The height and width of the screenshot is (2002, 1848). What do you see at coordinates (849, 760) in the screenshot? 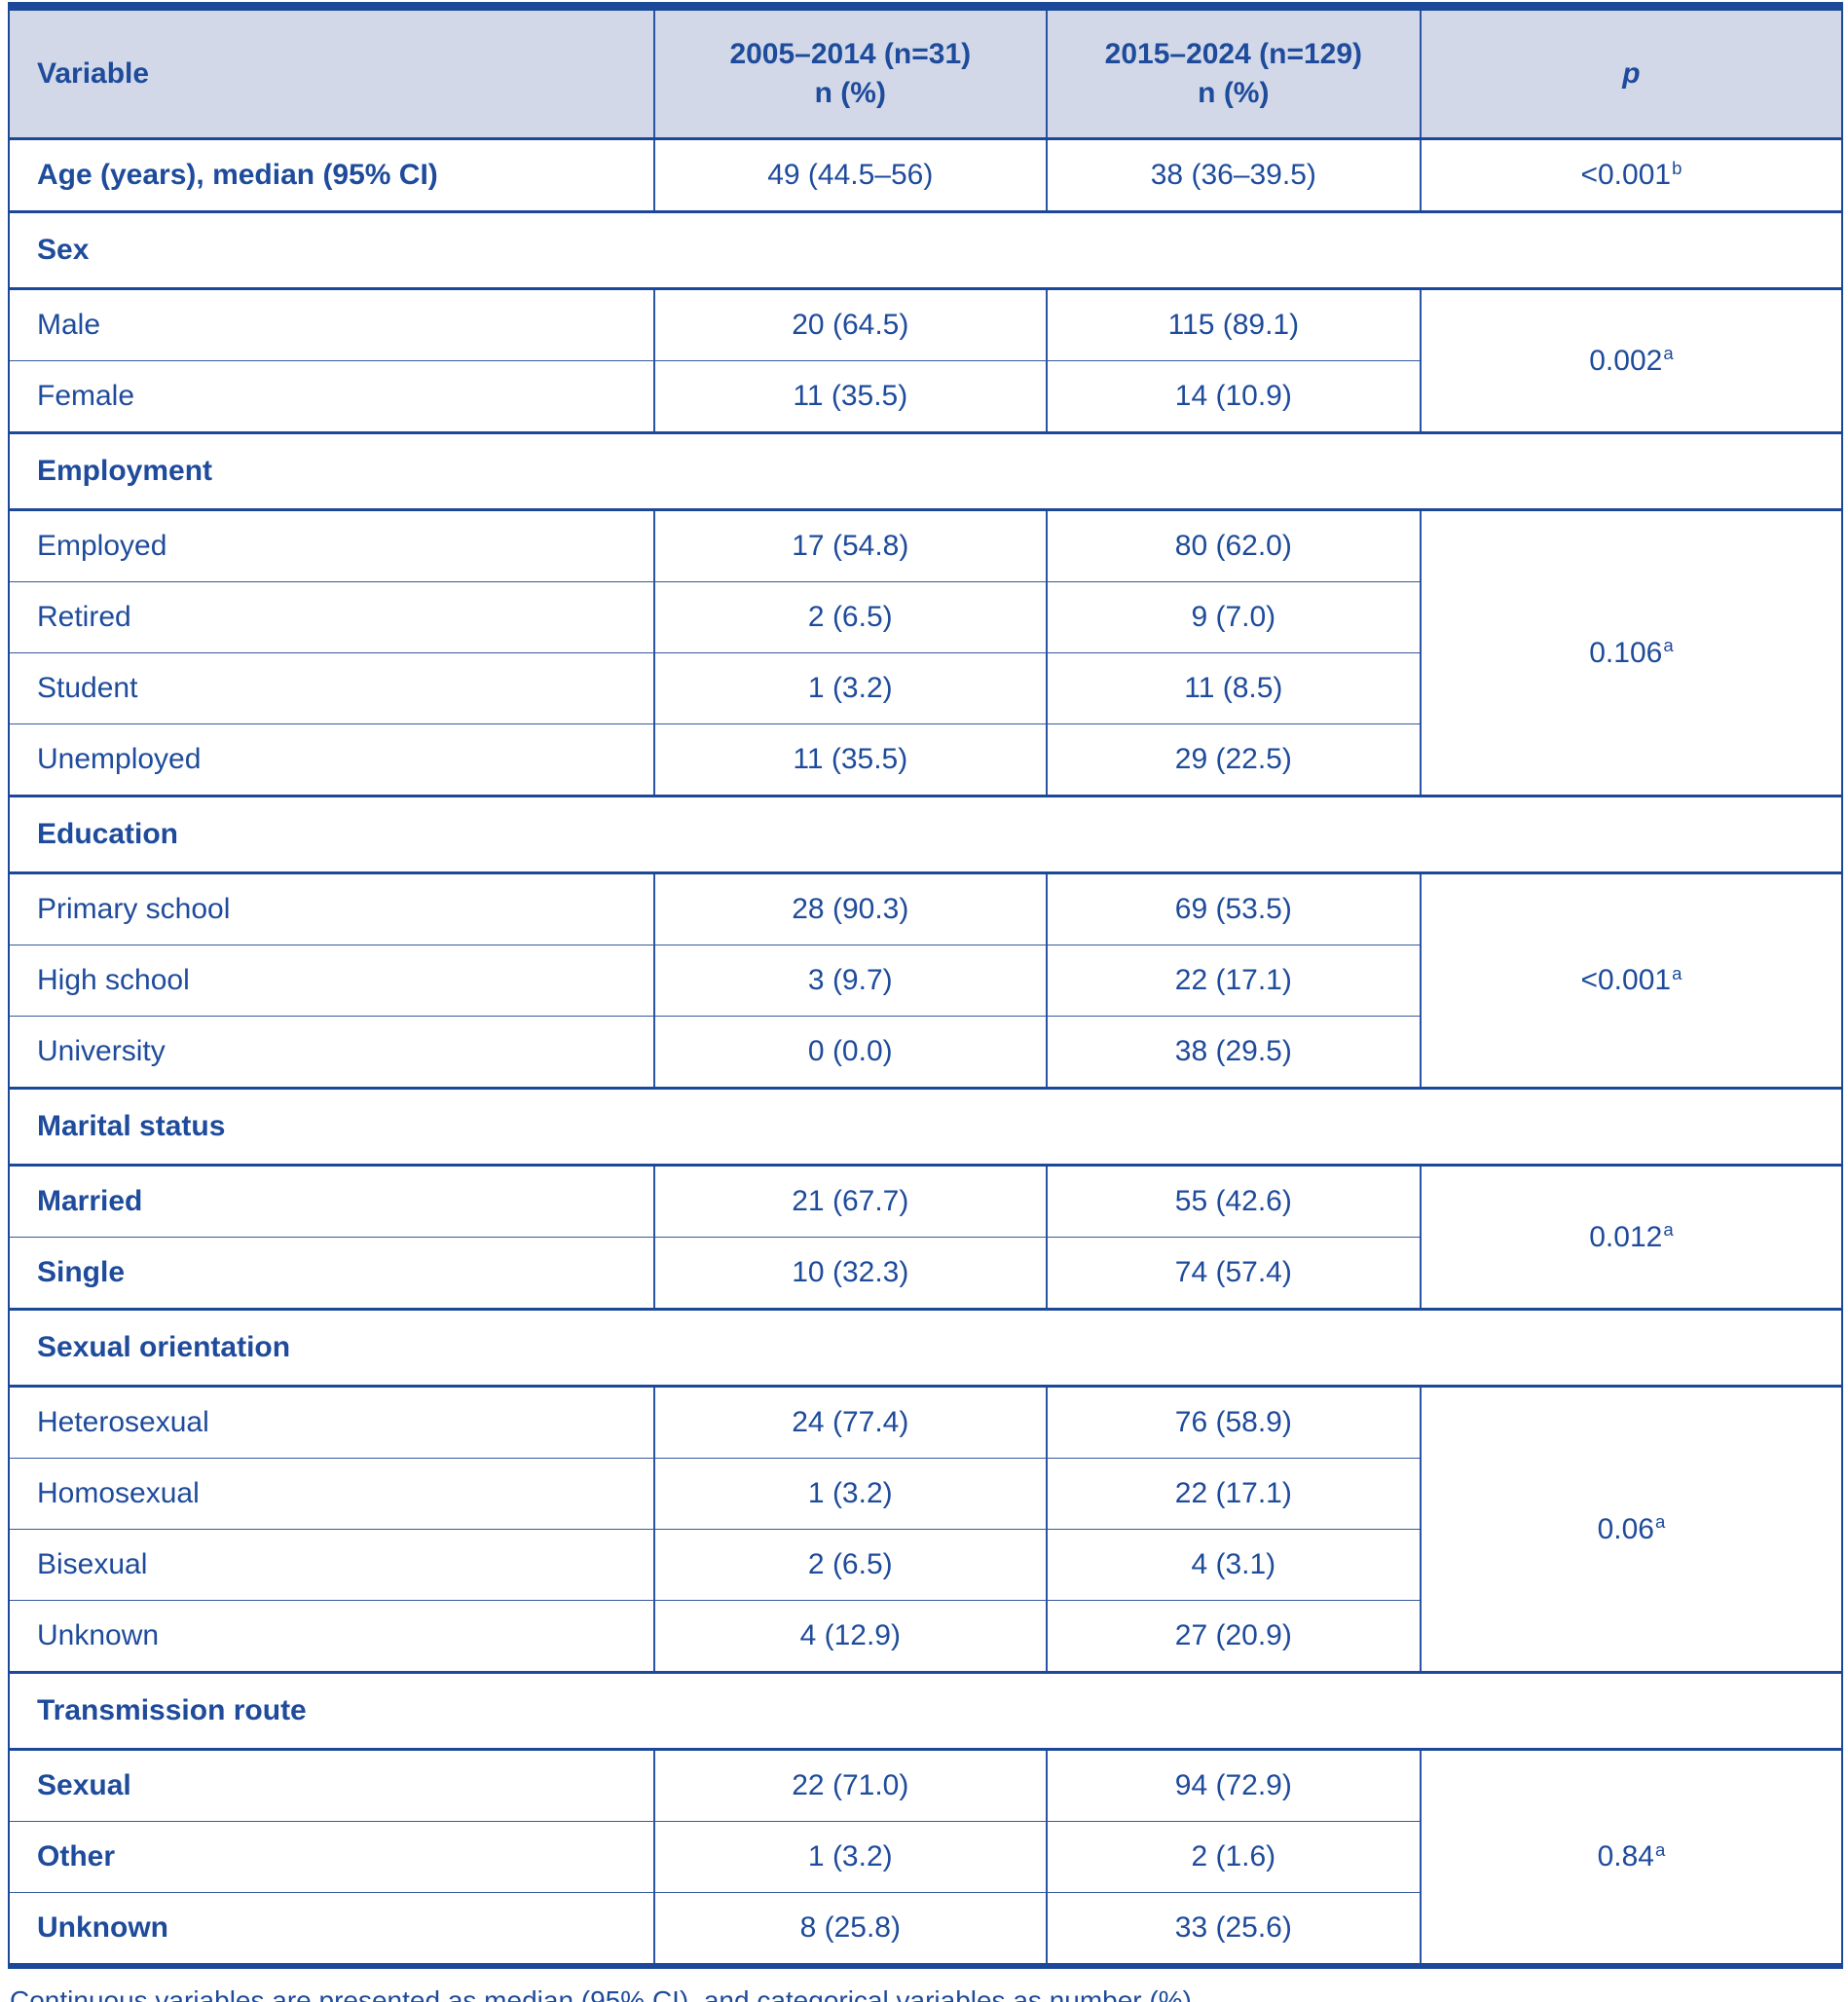
I see `unemployed-value-period1: 11 (35.5)` at bounding box center [849, 760].